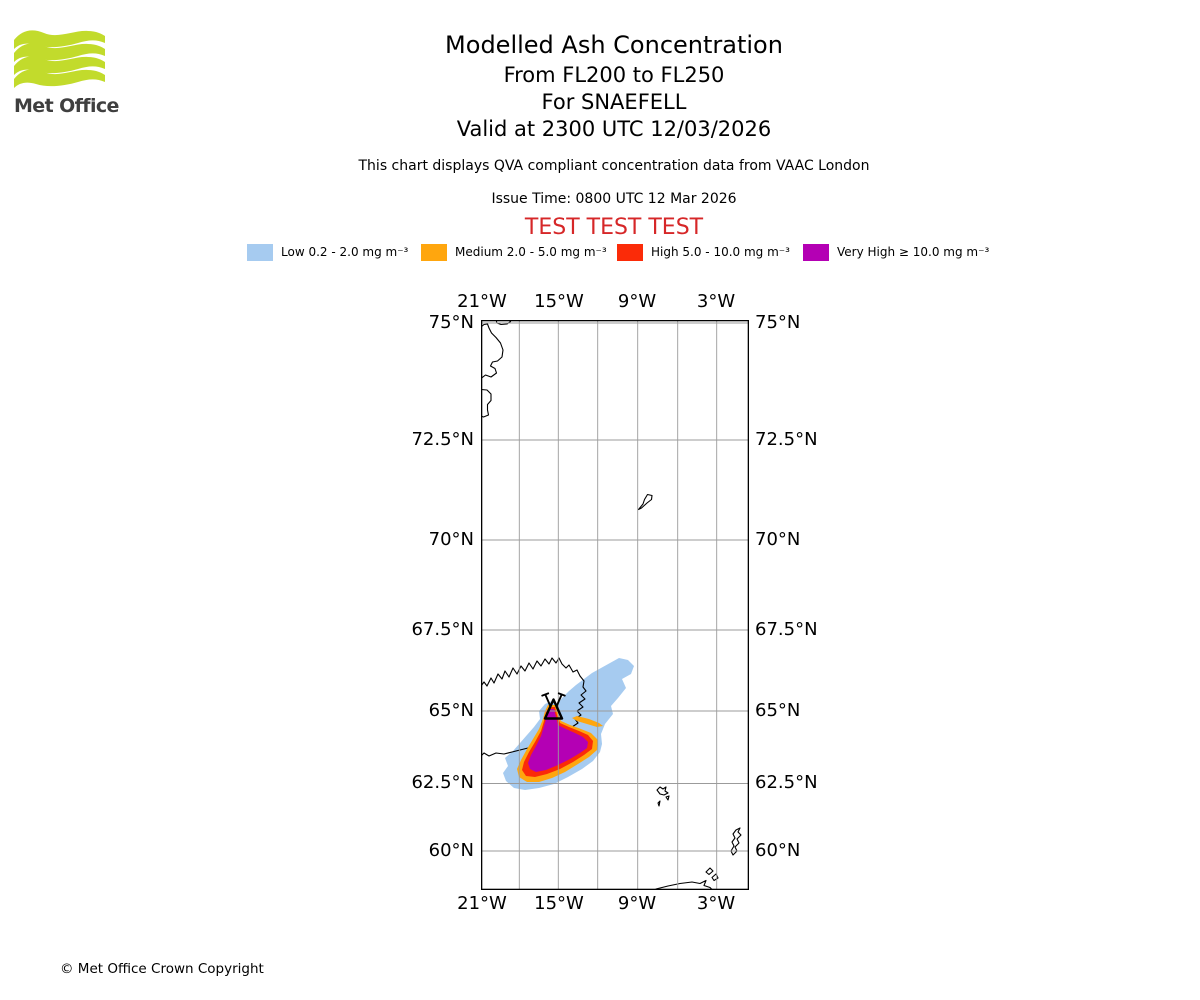  What do you see at coordinates (630, 252) in the screenshot?
I see `legend-swatch-high` at bounding box center [630, 252].